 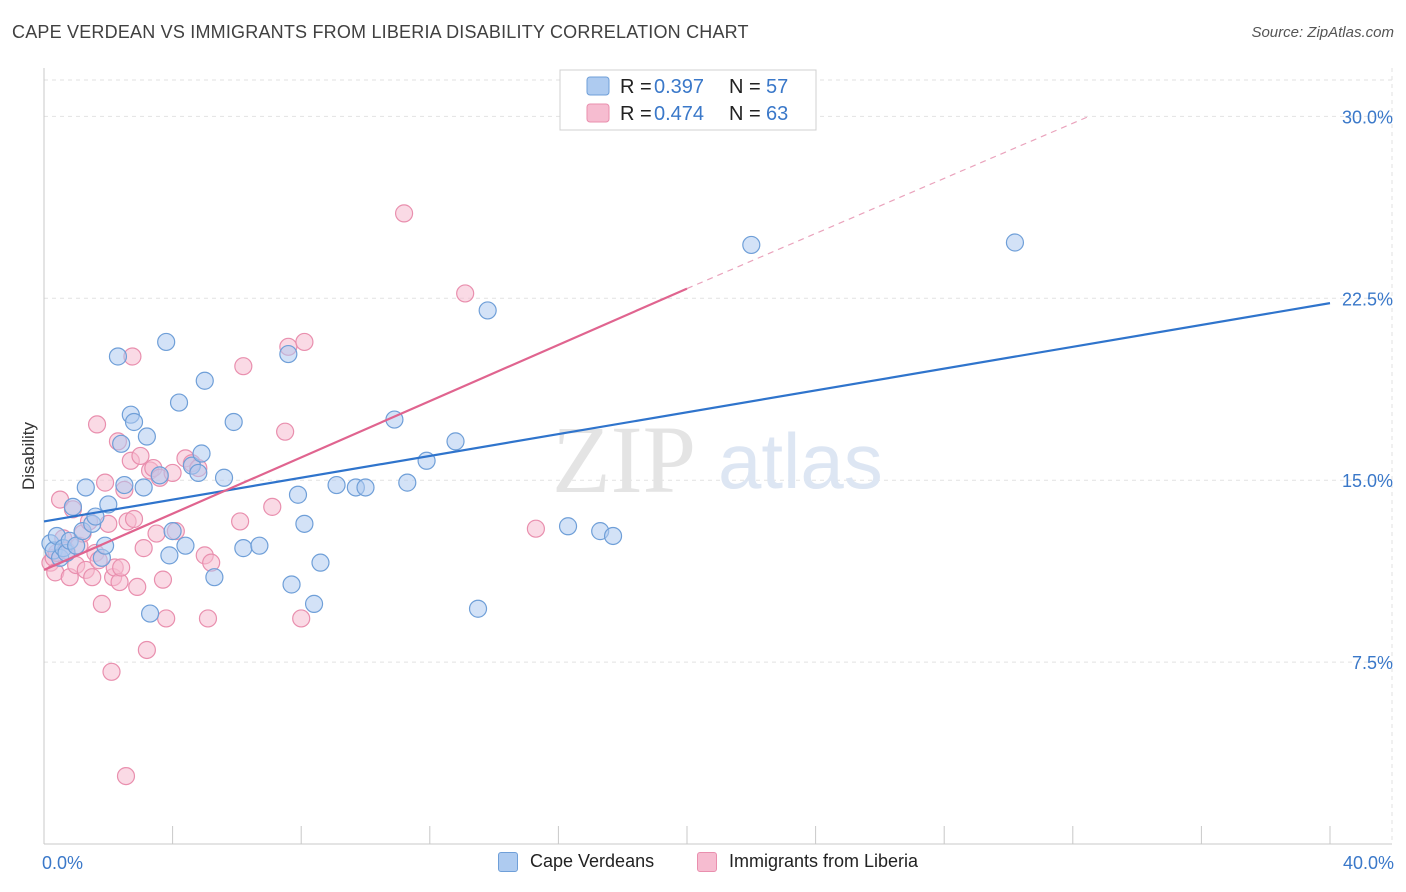 What do you see at coordinates (679, 114) in the screenshot?
I see `legend-r-value-2: 0.474` at bounding box center [679, 114].